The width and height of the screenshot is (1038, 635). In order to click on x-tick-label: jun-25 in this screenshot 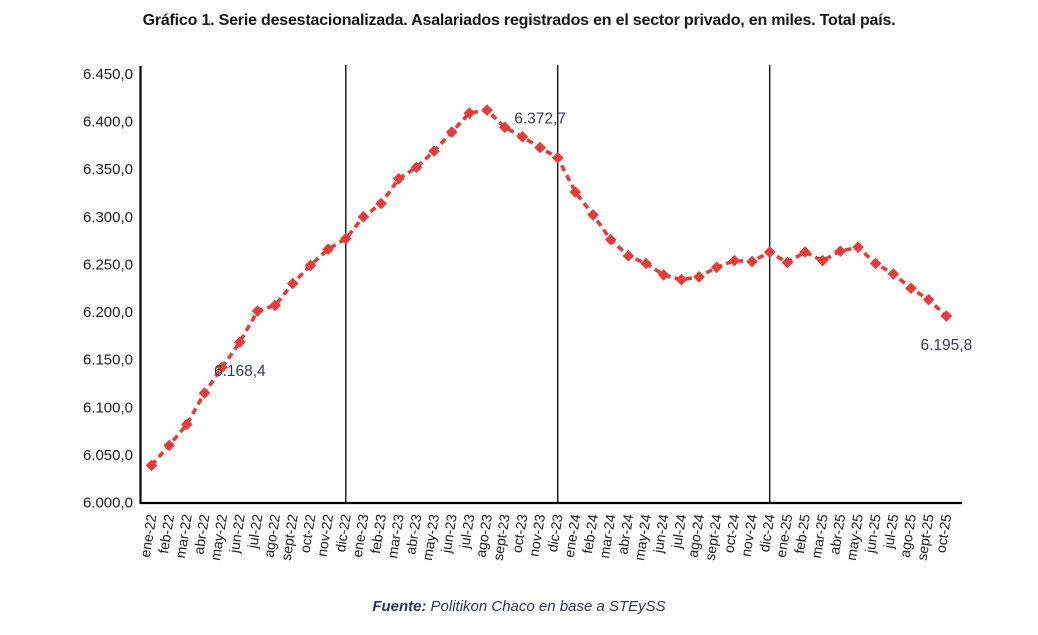, I will do `click(873, 534)`.